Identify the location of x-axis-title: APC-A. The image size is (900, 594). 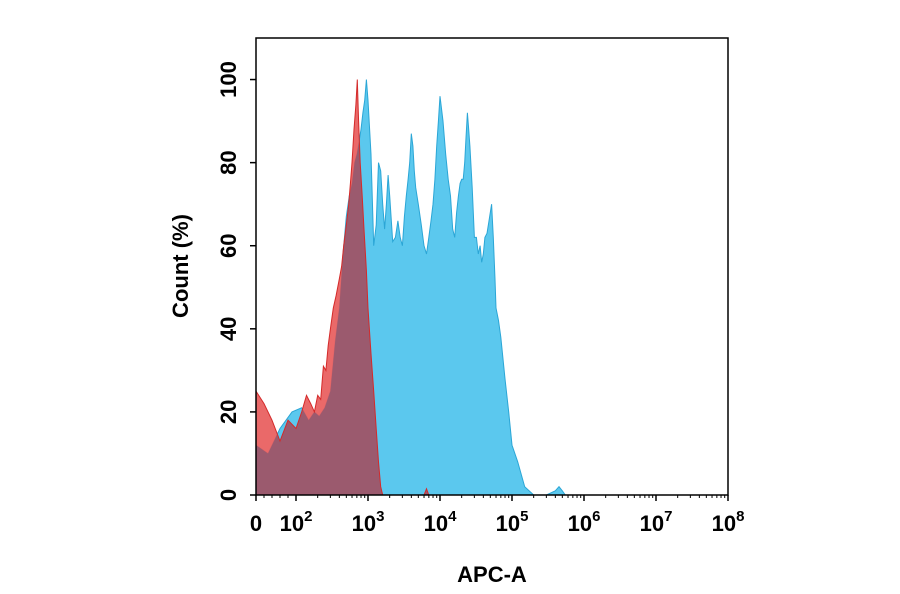
(492, 574).